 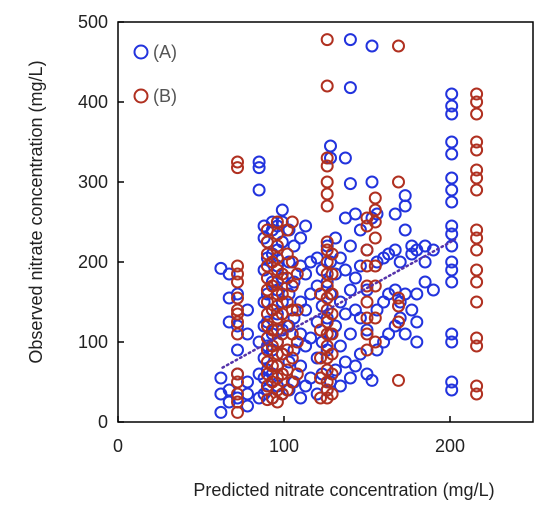 What do you see at coordinates (93, 22) in the screenshot?
I see `y-tick-label: 500` at bounding box center [93, 22].